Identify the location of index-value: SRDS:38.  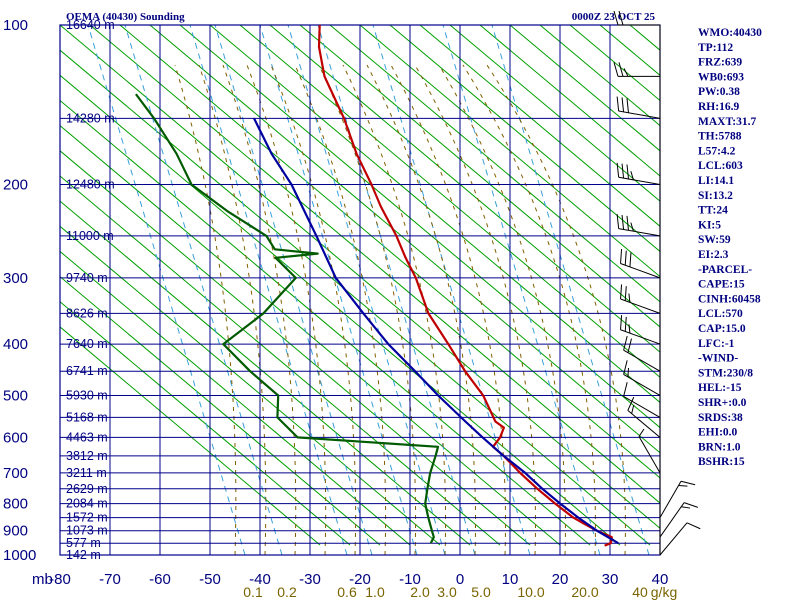
(720, 418).